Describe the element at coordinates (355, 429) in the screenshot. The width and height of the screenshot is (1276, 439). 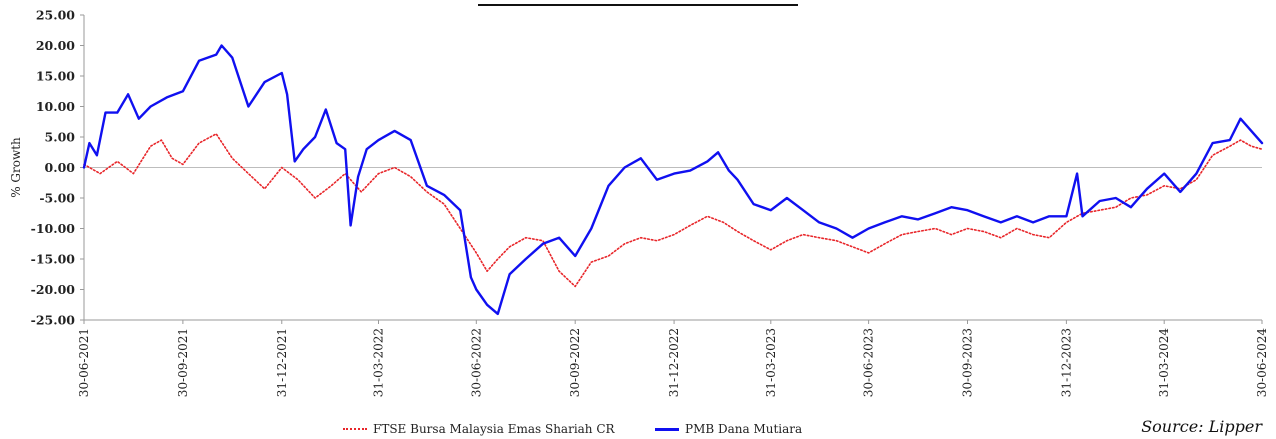
I see `legend-swatch-ftse` at that location.